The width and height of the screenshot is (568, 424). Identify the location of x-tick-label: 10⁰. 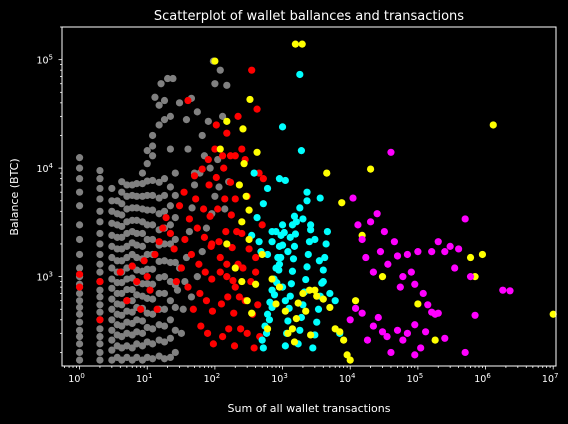
(76, 378).